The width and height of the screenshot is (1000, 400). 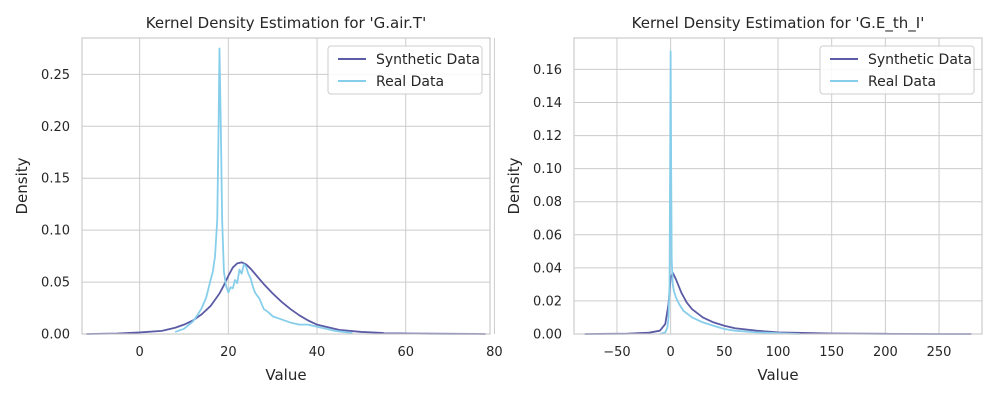 I want to click on y-tick-label: 0.08, so click(x=547, y=202).